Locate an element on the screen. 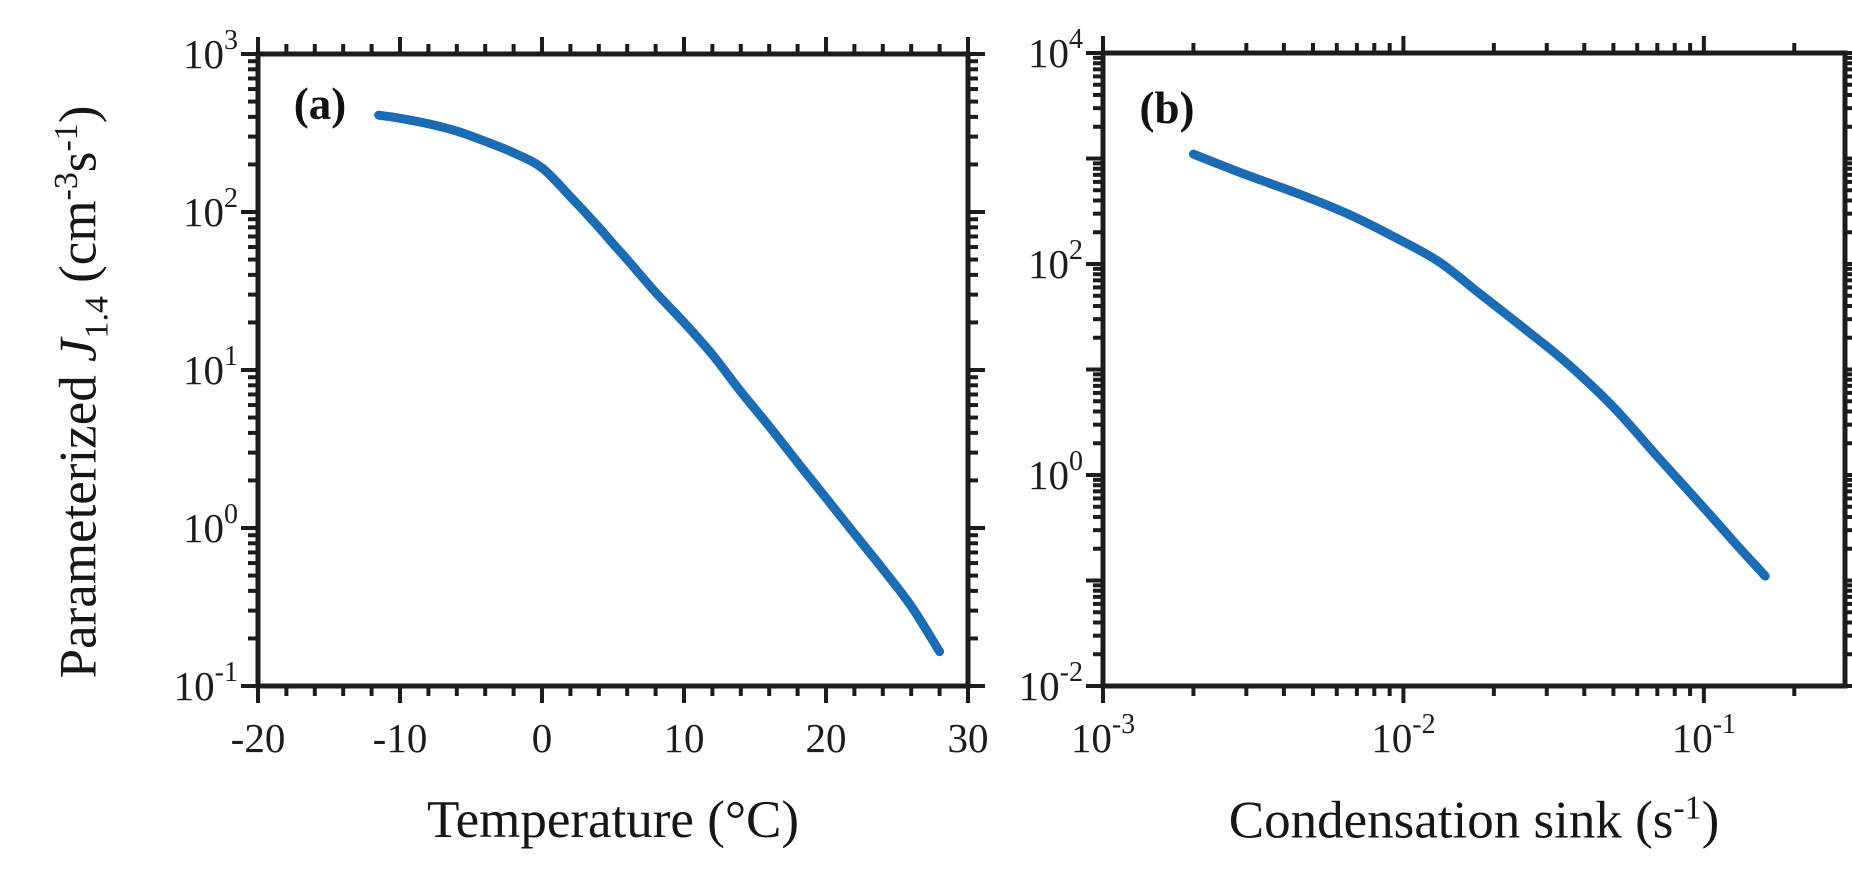  y-axis-title-unit-close: ) is located at coordinates (78, 114).